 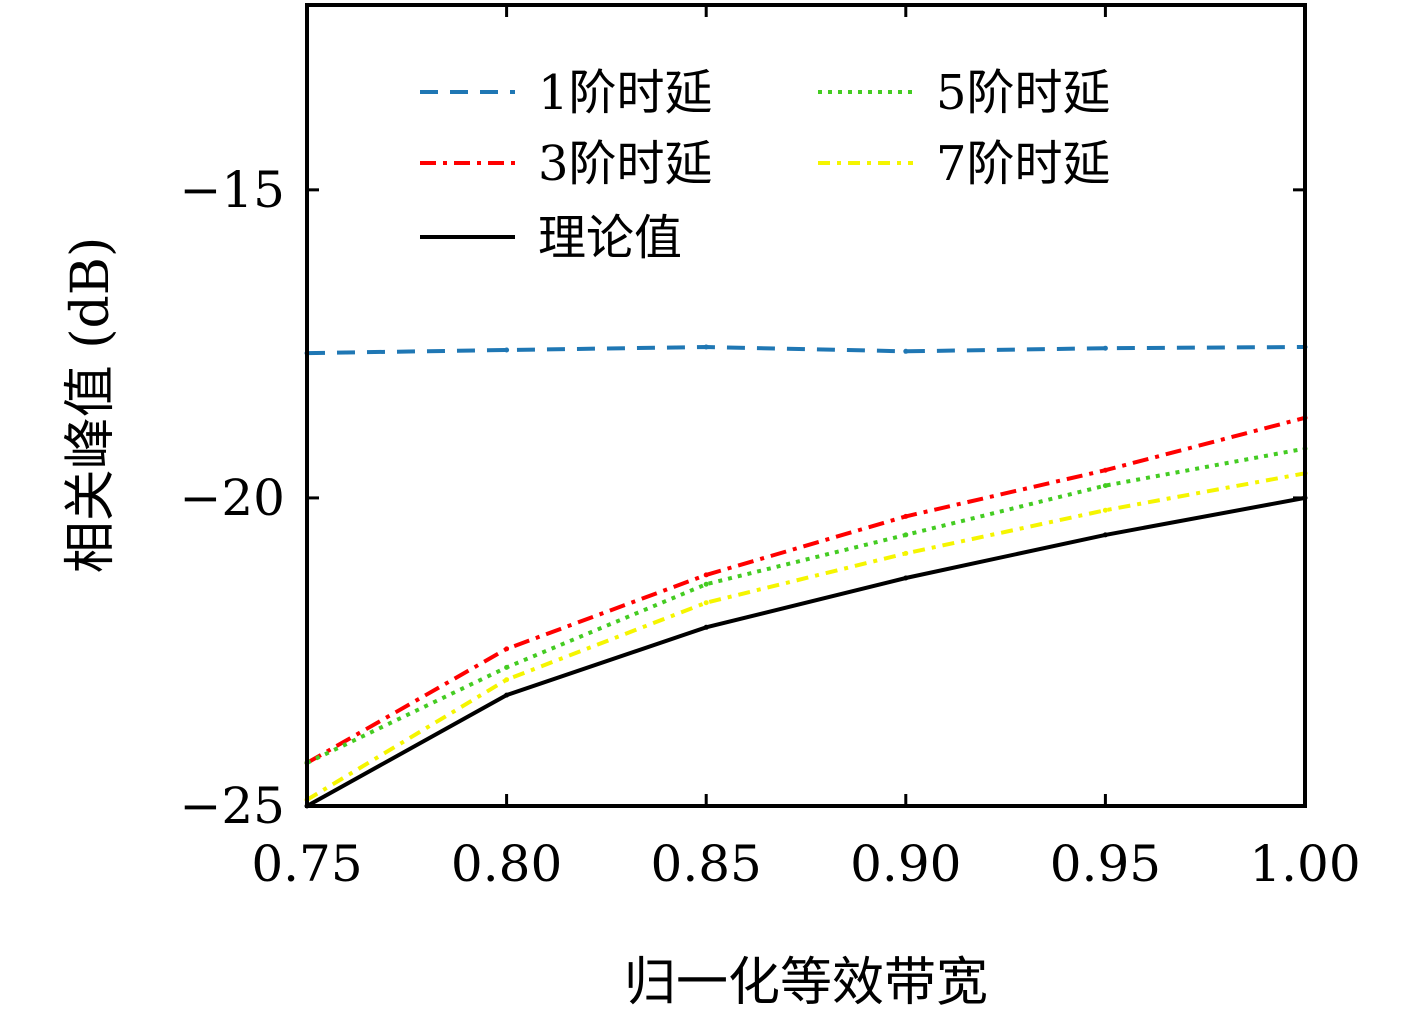 What do you see at coordinates (232, 806) in the screenshot?
I see `y-tick-label: −25` at bounding box center [232, 806].